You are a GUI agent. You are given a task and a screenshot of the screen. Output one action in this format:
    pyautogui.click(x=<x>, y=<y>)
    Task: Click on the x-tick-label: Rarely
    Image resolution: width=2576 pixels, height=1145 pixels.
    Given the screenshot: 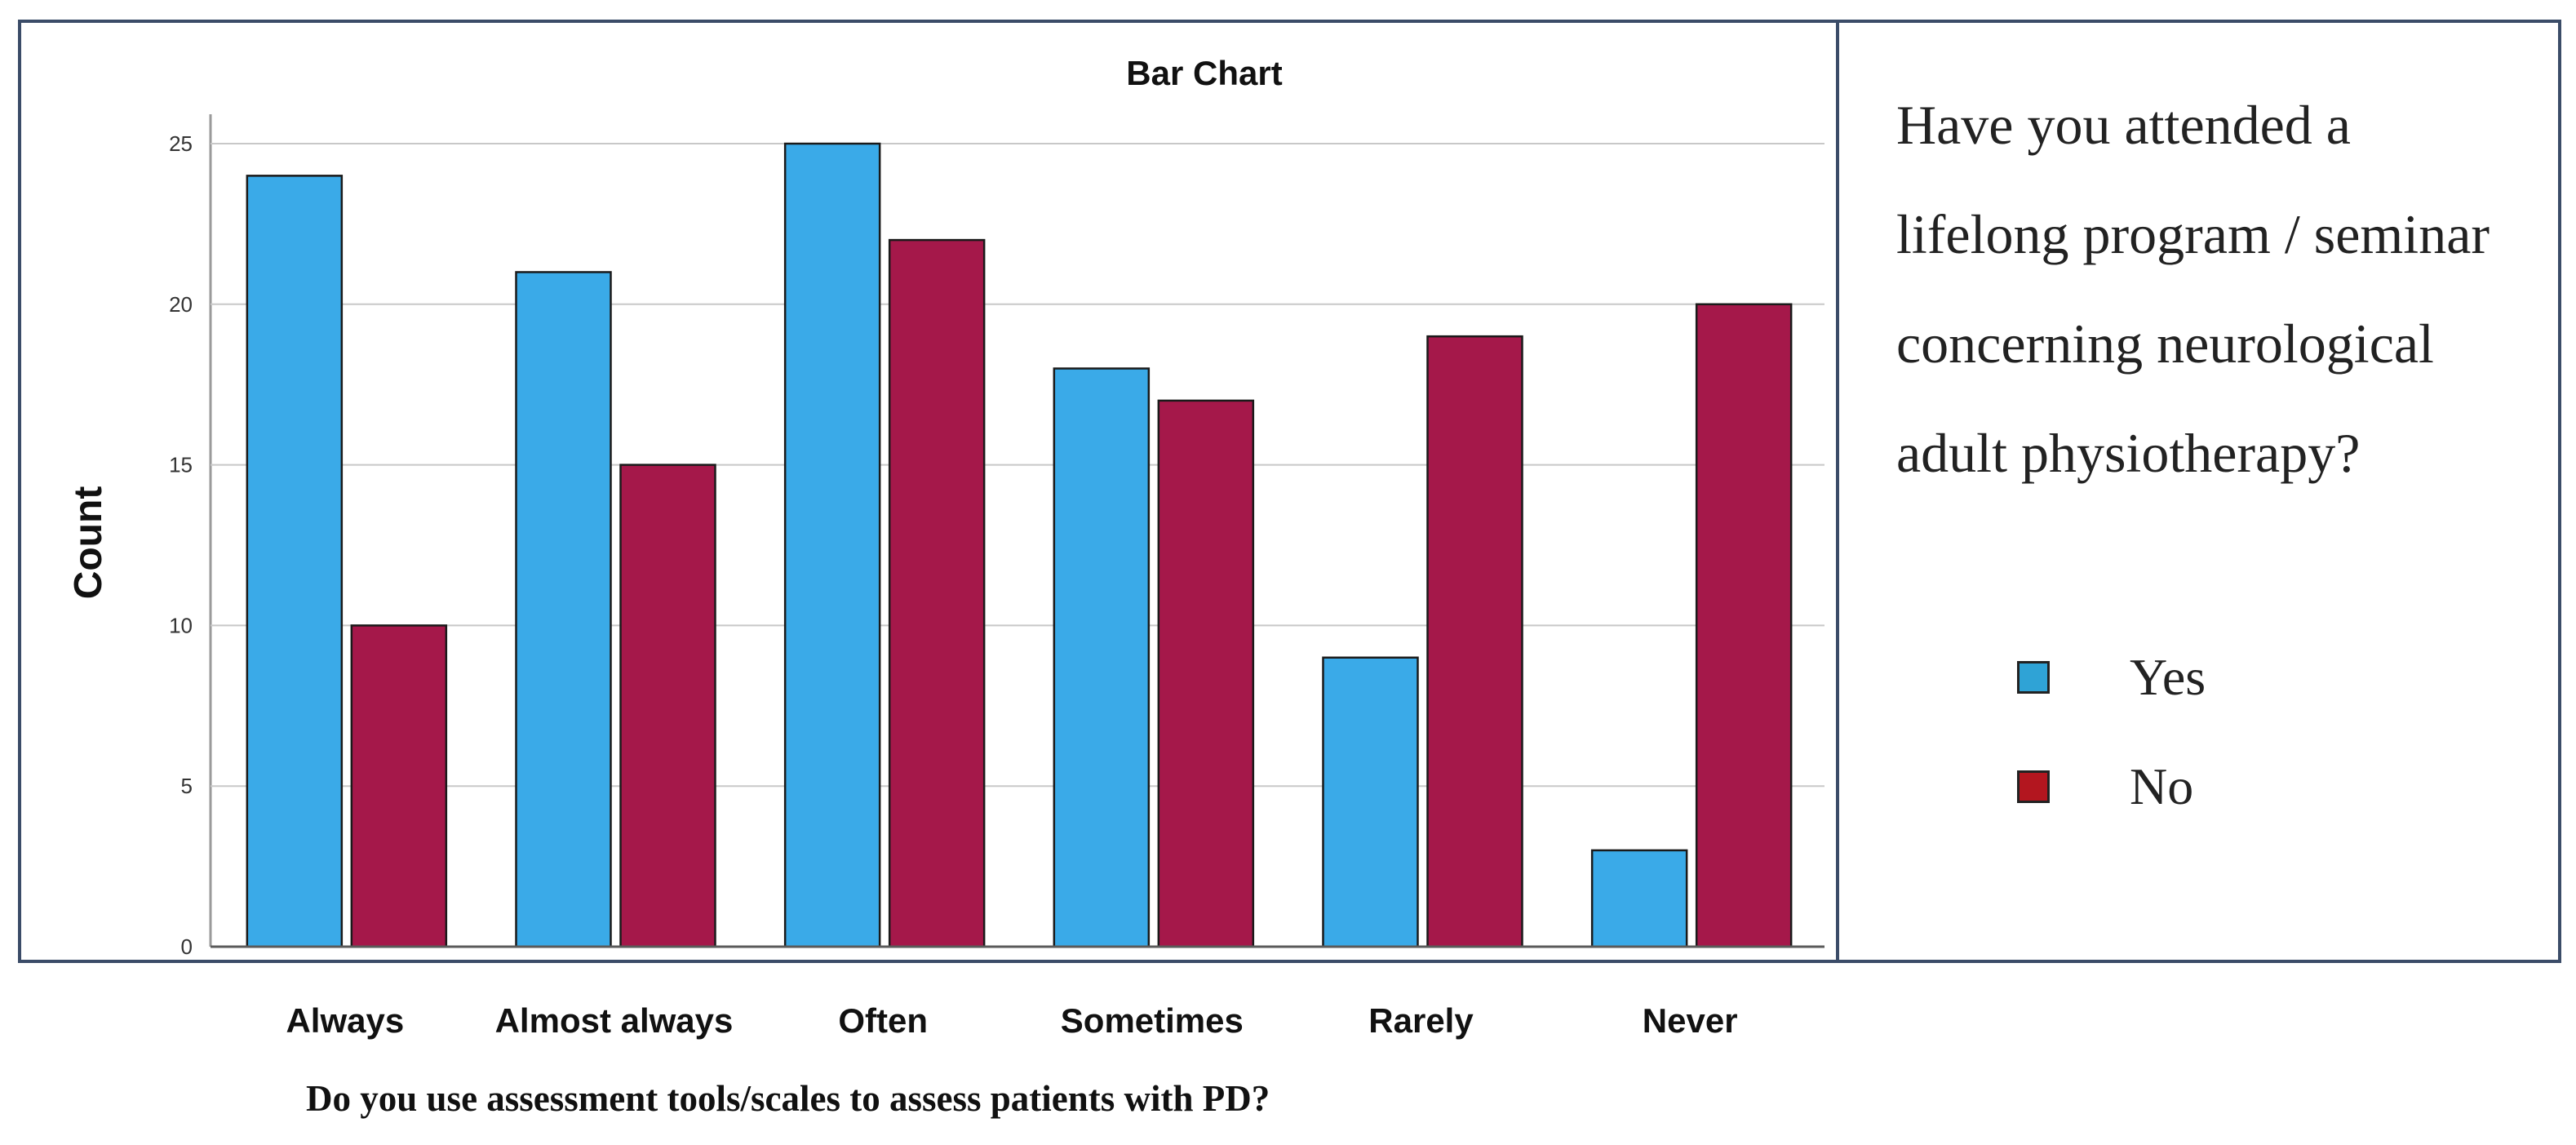 What is the action you would take?
    pyautogui.click(x=1421, y=1020)
    